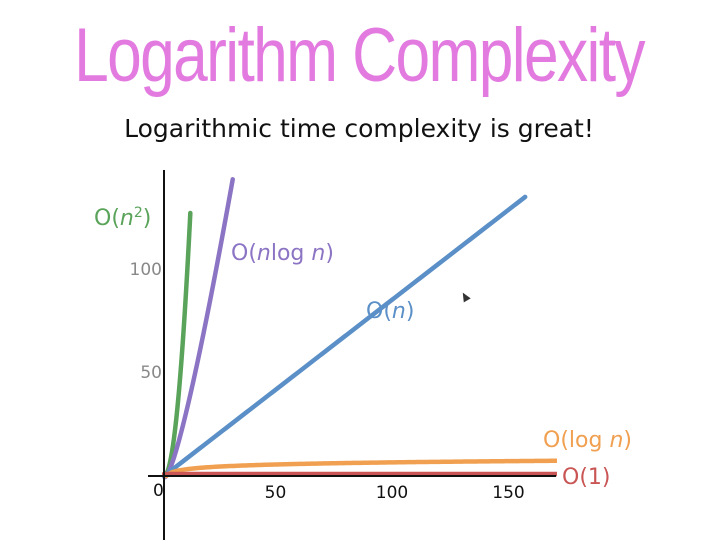  What do you see at coordinates (276, 493) in the screenshot?
I see `x-tick-label: 50` at bounding box center [276, 493].